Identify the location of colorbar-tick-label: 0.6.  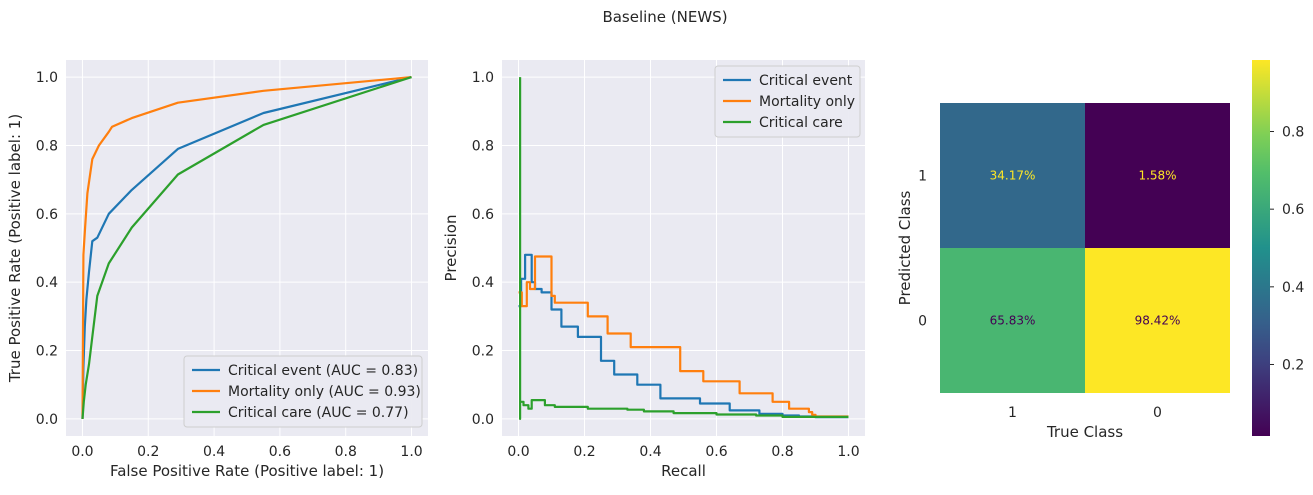
(1293, 210).